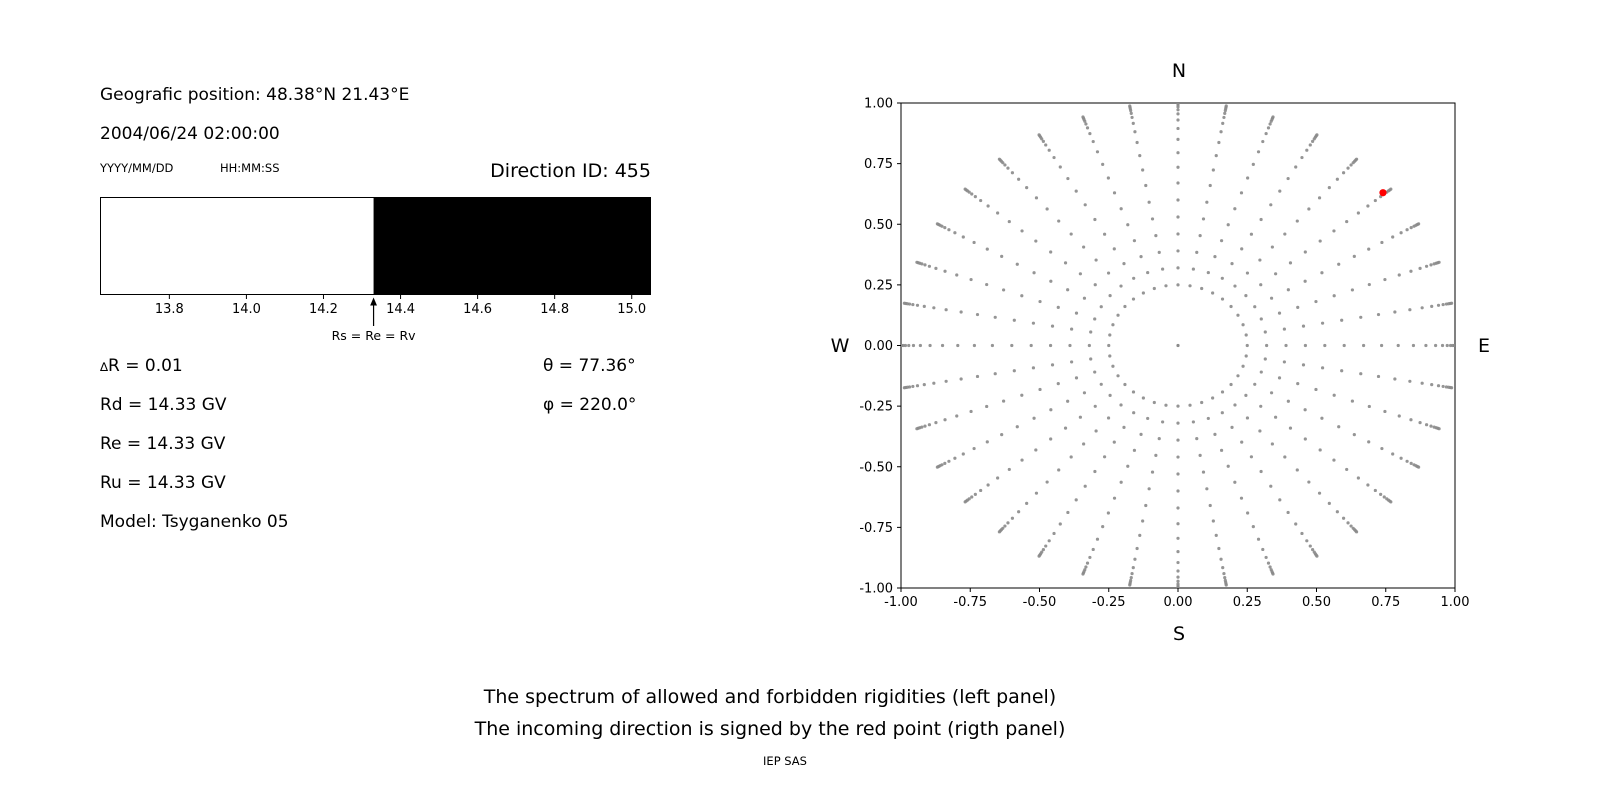 The image size is (1600, 800). I want to click on direction-ytick-label: -1.00, so click(876, 589).